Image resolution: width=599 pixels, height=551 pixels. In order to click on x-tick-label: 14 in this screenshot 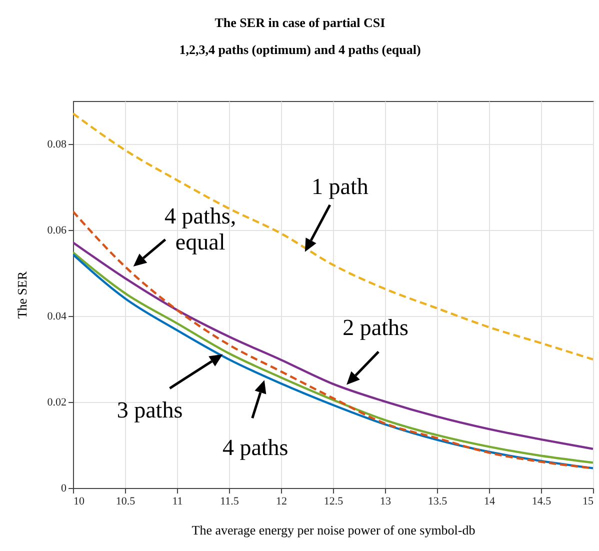, I will do `click(490, 502)`.